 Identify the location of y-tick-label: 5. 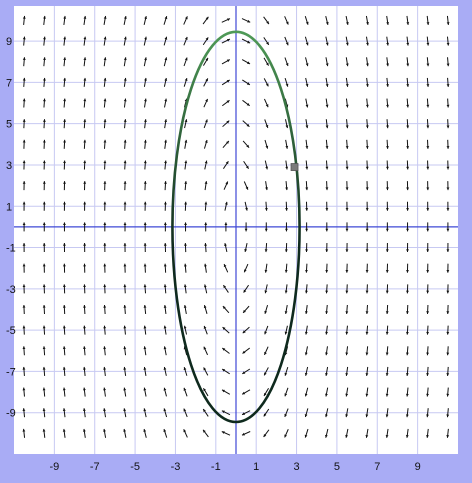
(9, 125).